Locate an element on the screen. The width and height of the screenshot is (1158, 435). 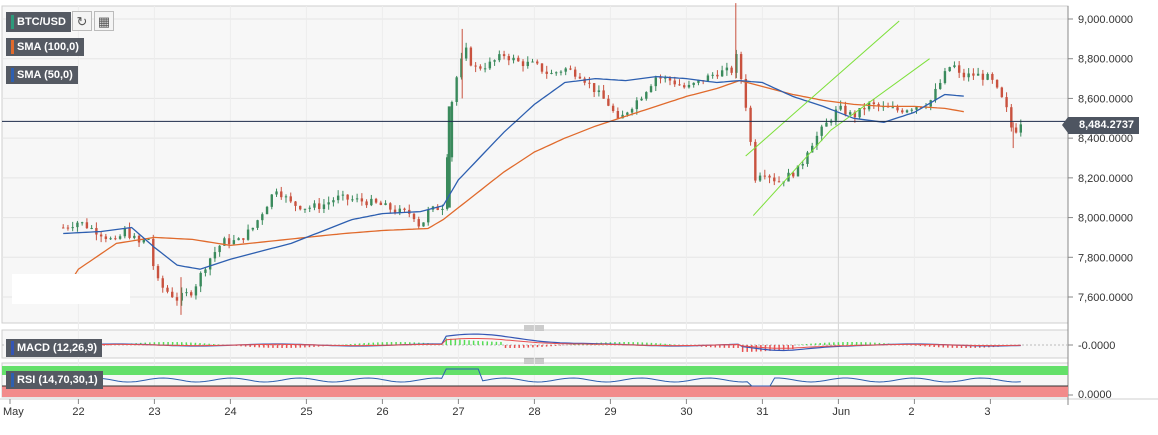
rsi-legend: RSI (14,70,30,1) is located at coordinates (54, 380).